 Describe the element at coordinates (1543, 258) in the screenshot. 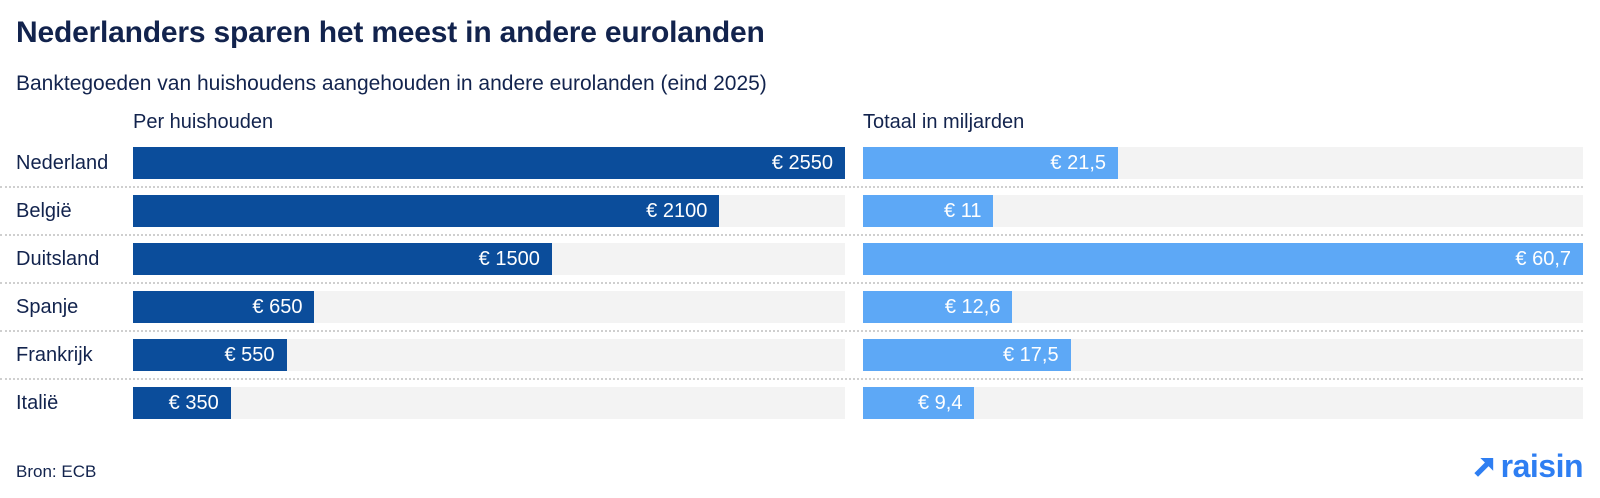

I see `bar-value-label: € 60,7` at that location.